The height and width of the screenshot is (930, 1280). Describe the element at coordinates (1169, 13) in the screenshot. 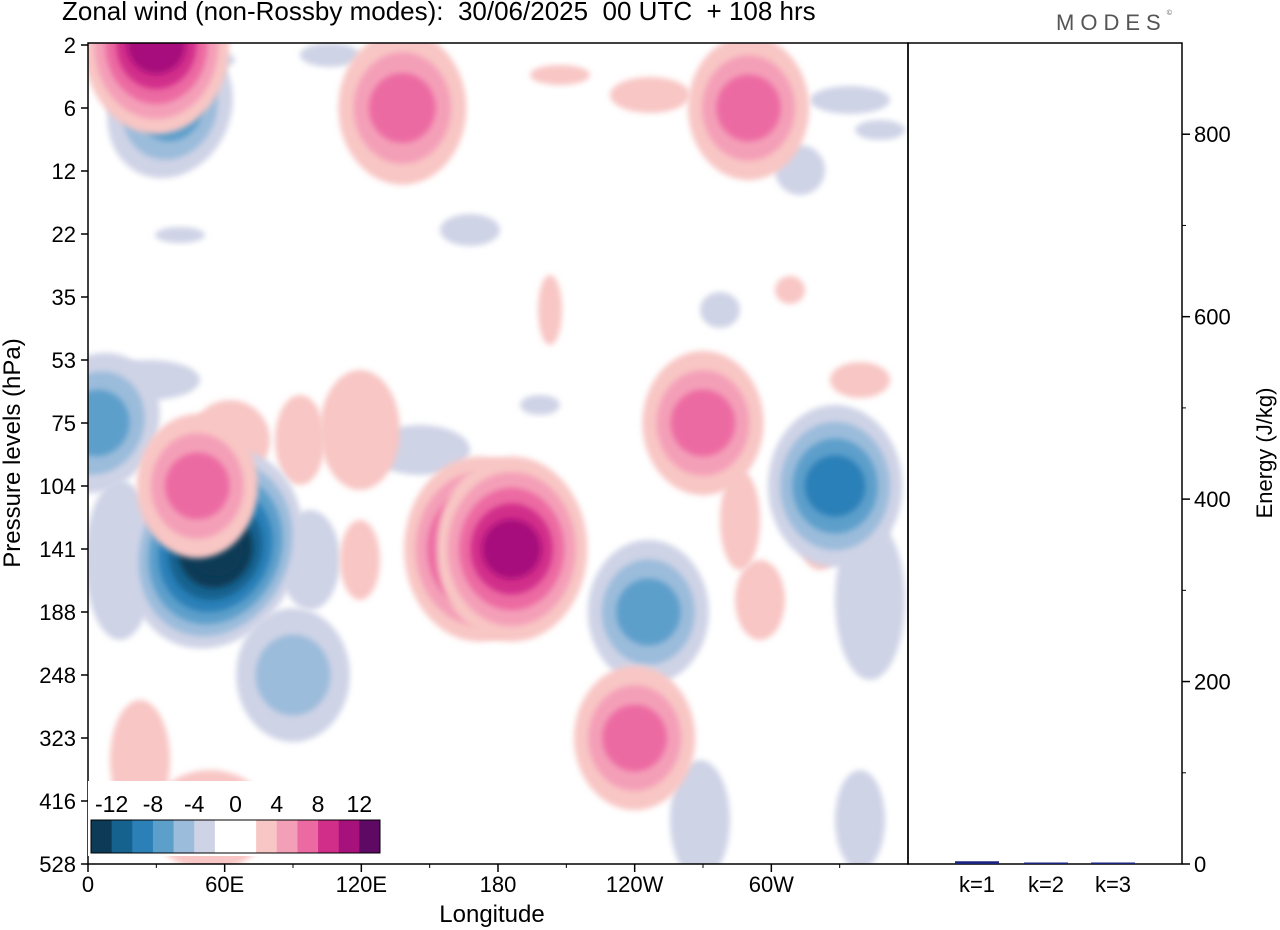

I see `copyright-mark: ©` at that location.